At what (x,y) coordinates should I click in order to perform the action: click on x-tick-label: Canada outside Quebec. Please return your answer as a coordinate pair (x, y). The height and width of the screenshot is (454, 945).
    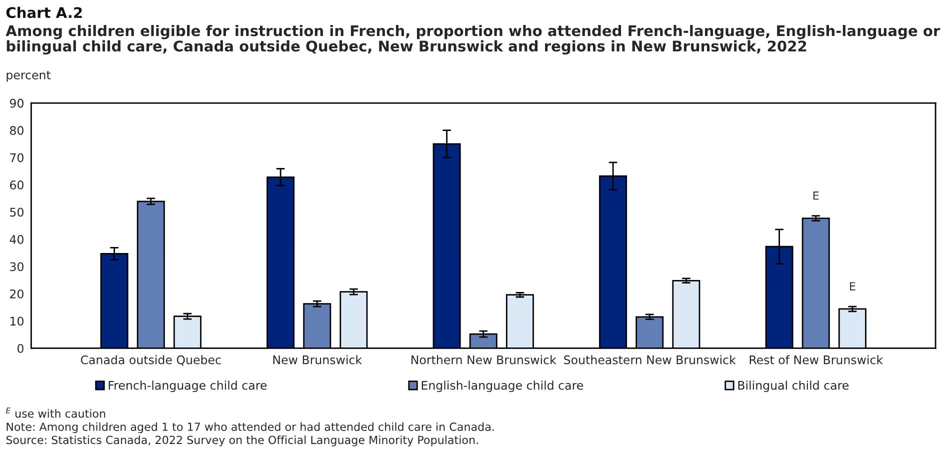
    Looking at the image, I should click on (150, 360).